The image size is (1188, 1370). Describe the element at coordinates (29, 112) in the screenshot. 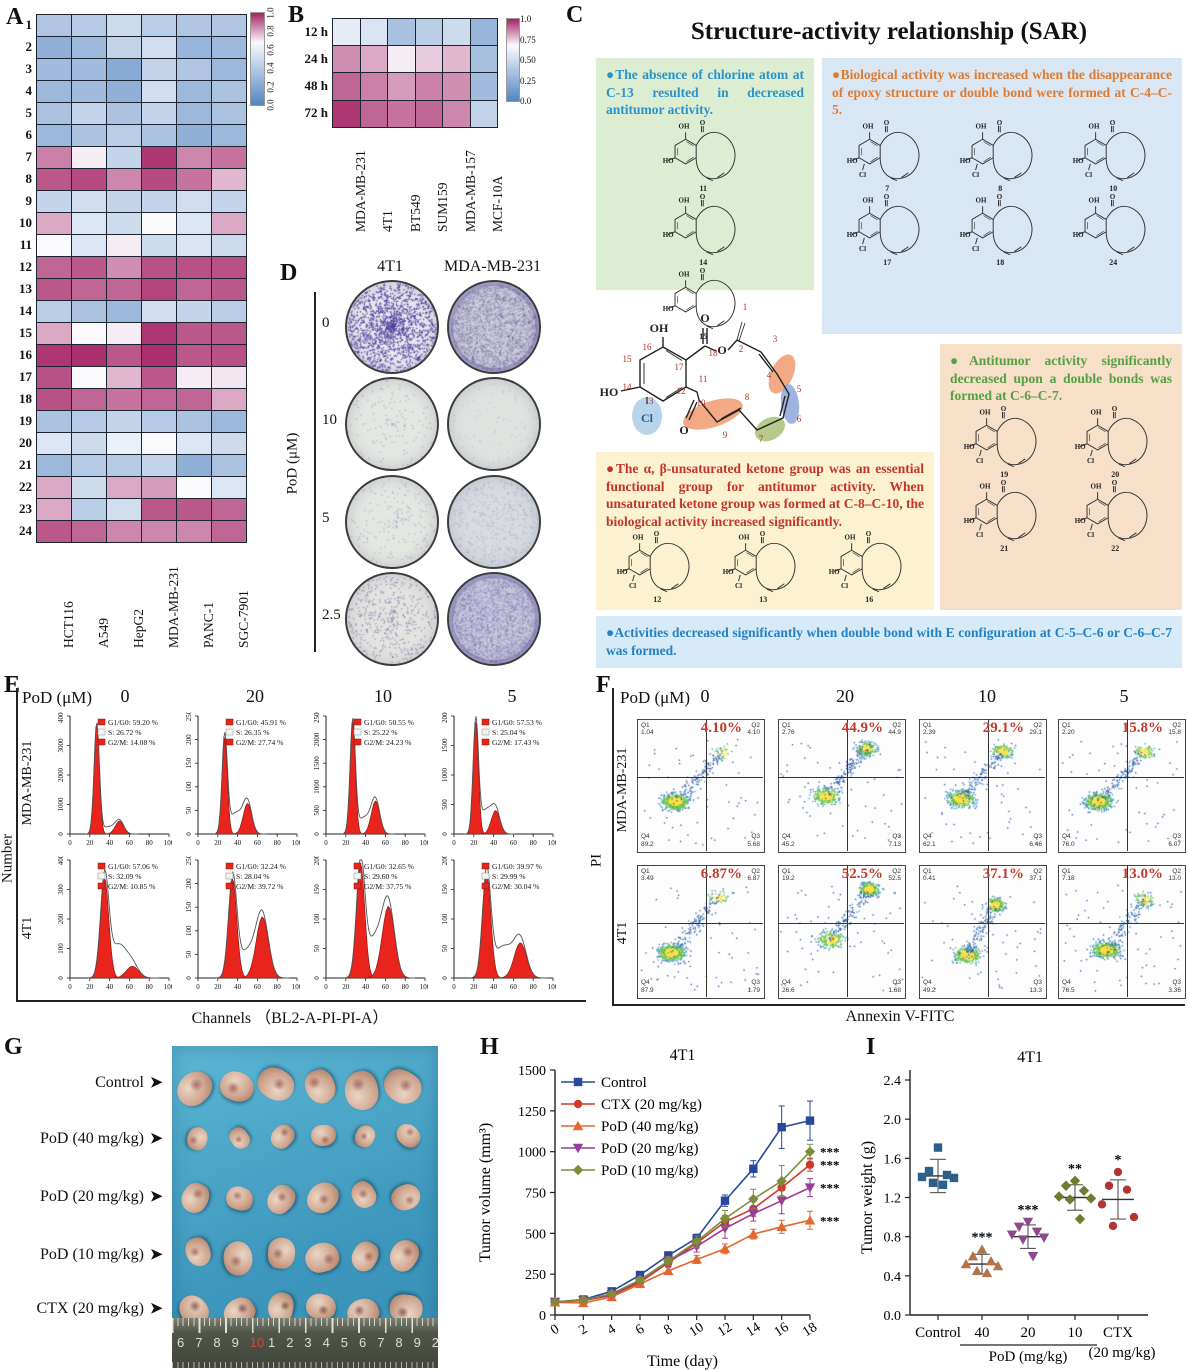

I see `heatmap-row-label: 5` at that location.